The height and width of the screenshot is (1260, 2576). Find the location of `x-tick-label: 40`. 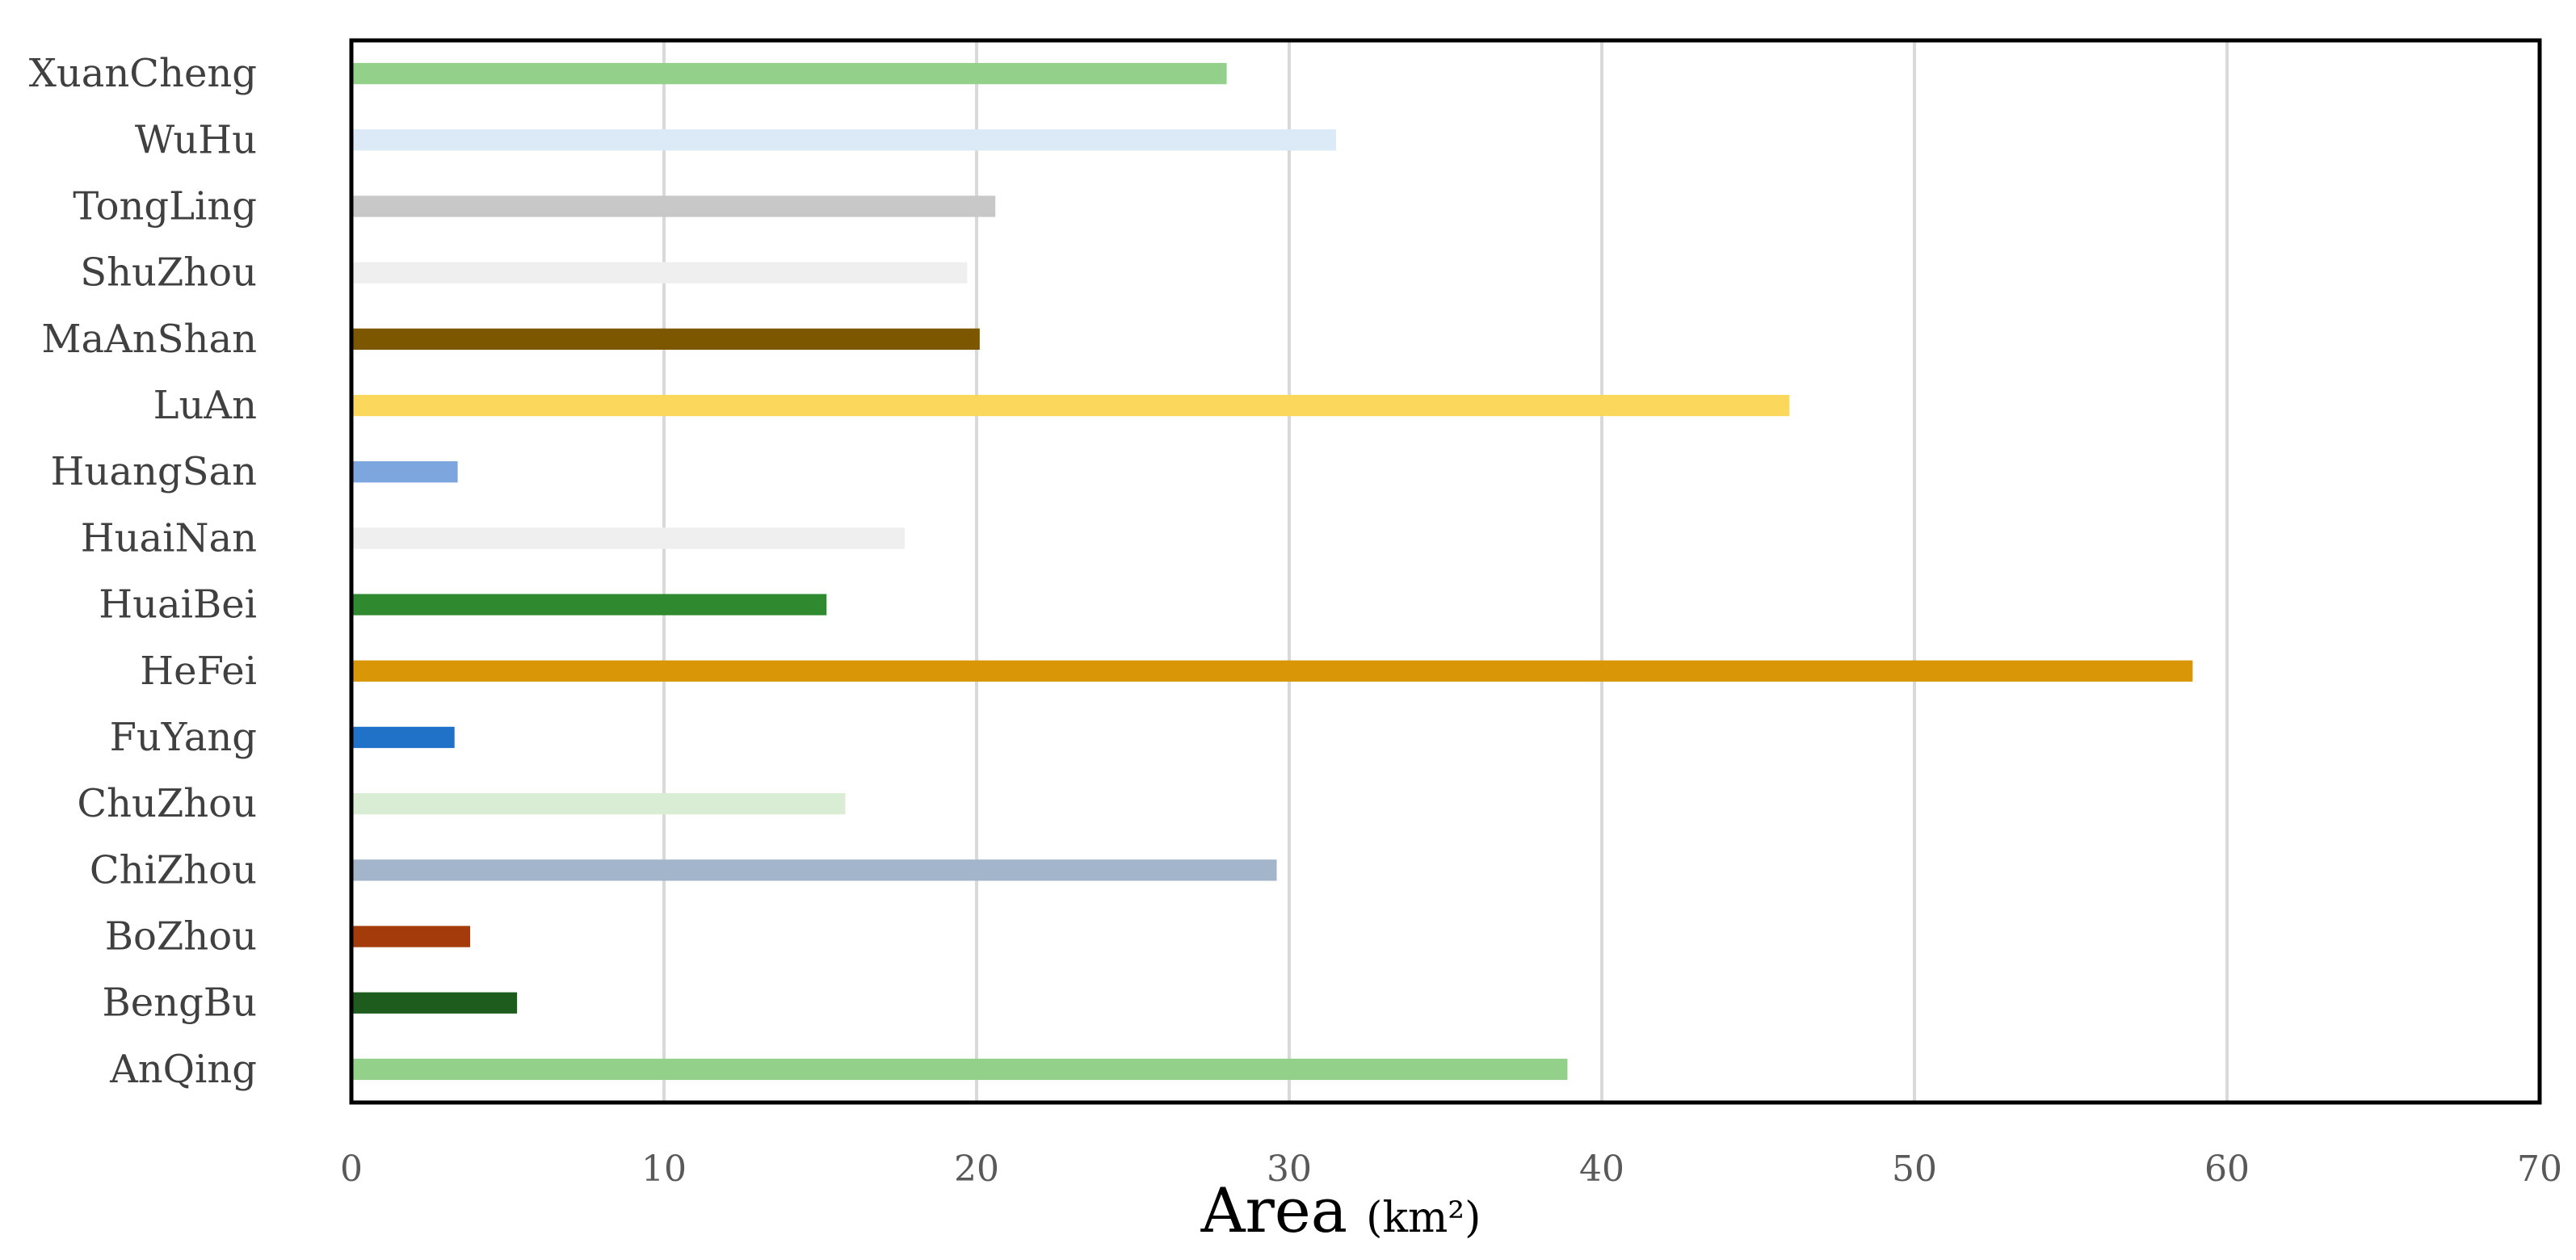

x-tick-label: 40 is located at coordinates (1601, 1169).